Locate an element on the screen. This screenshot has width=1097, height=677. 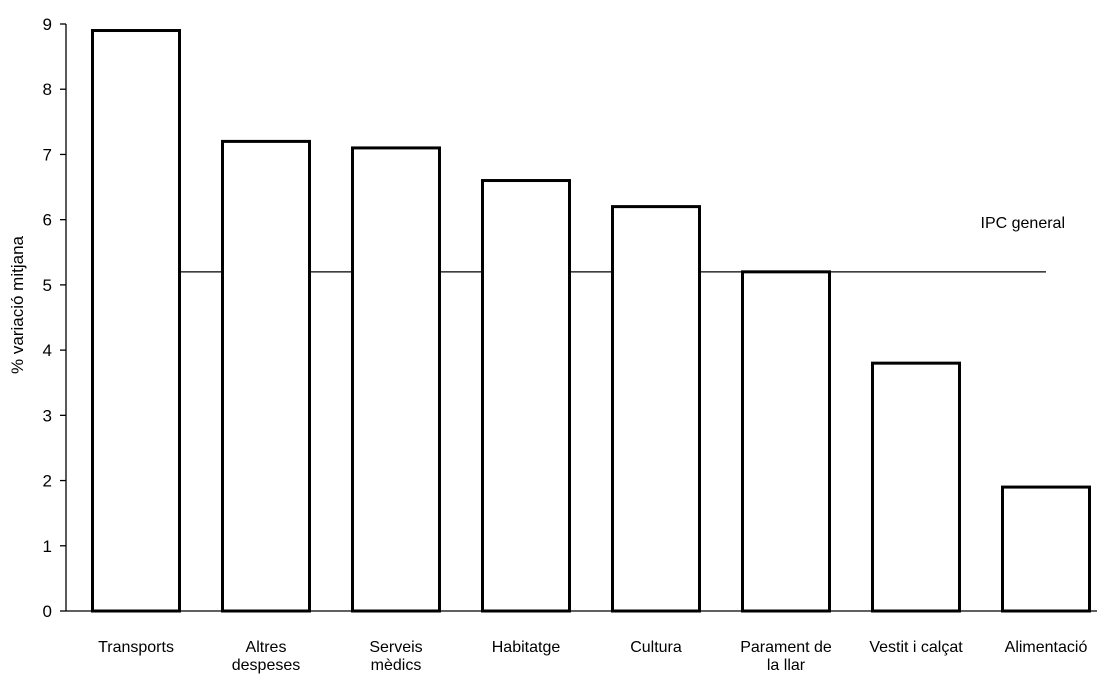
x-tick-label: Transports is located at coordinates (136, 647).